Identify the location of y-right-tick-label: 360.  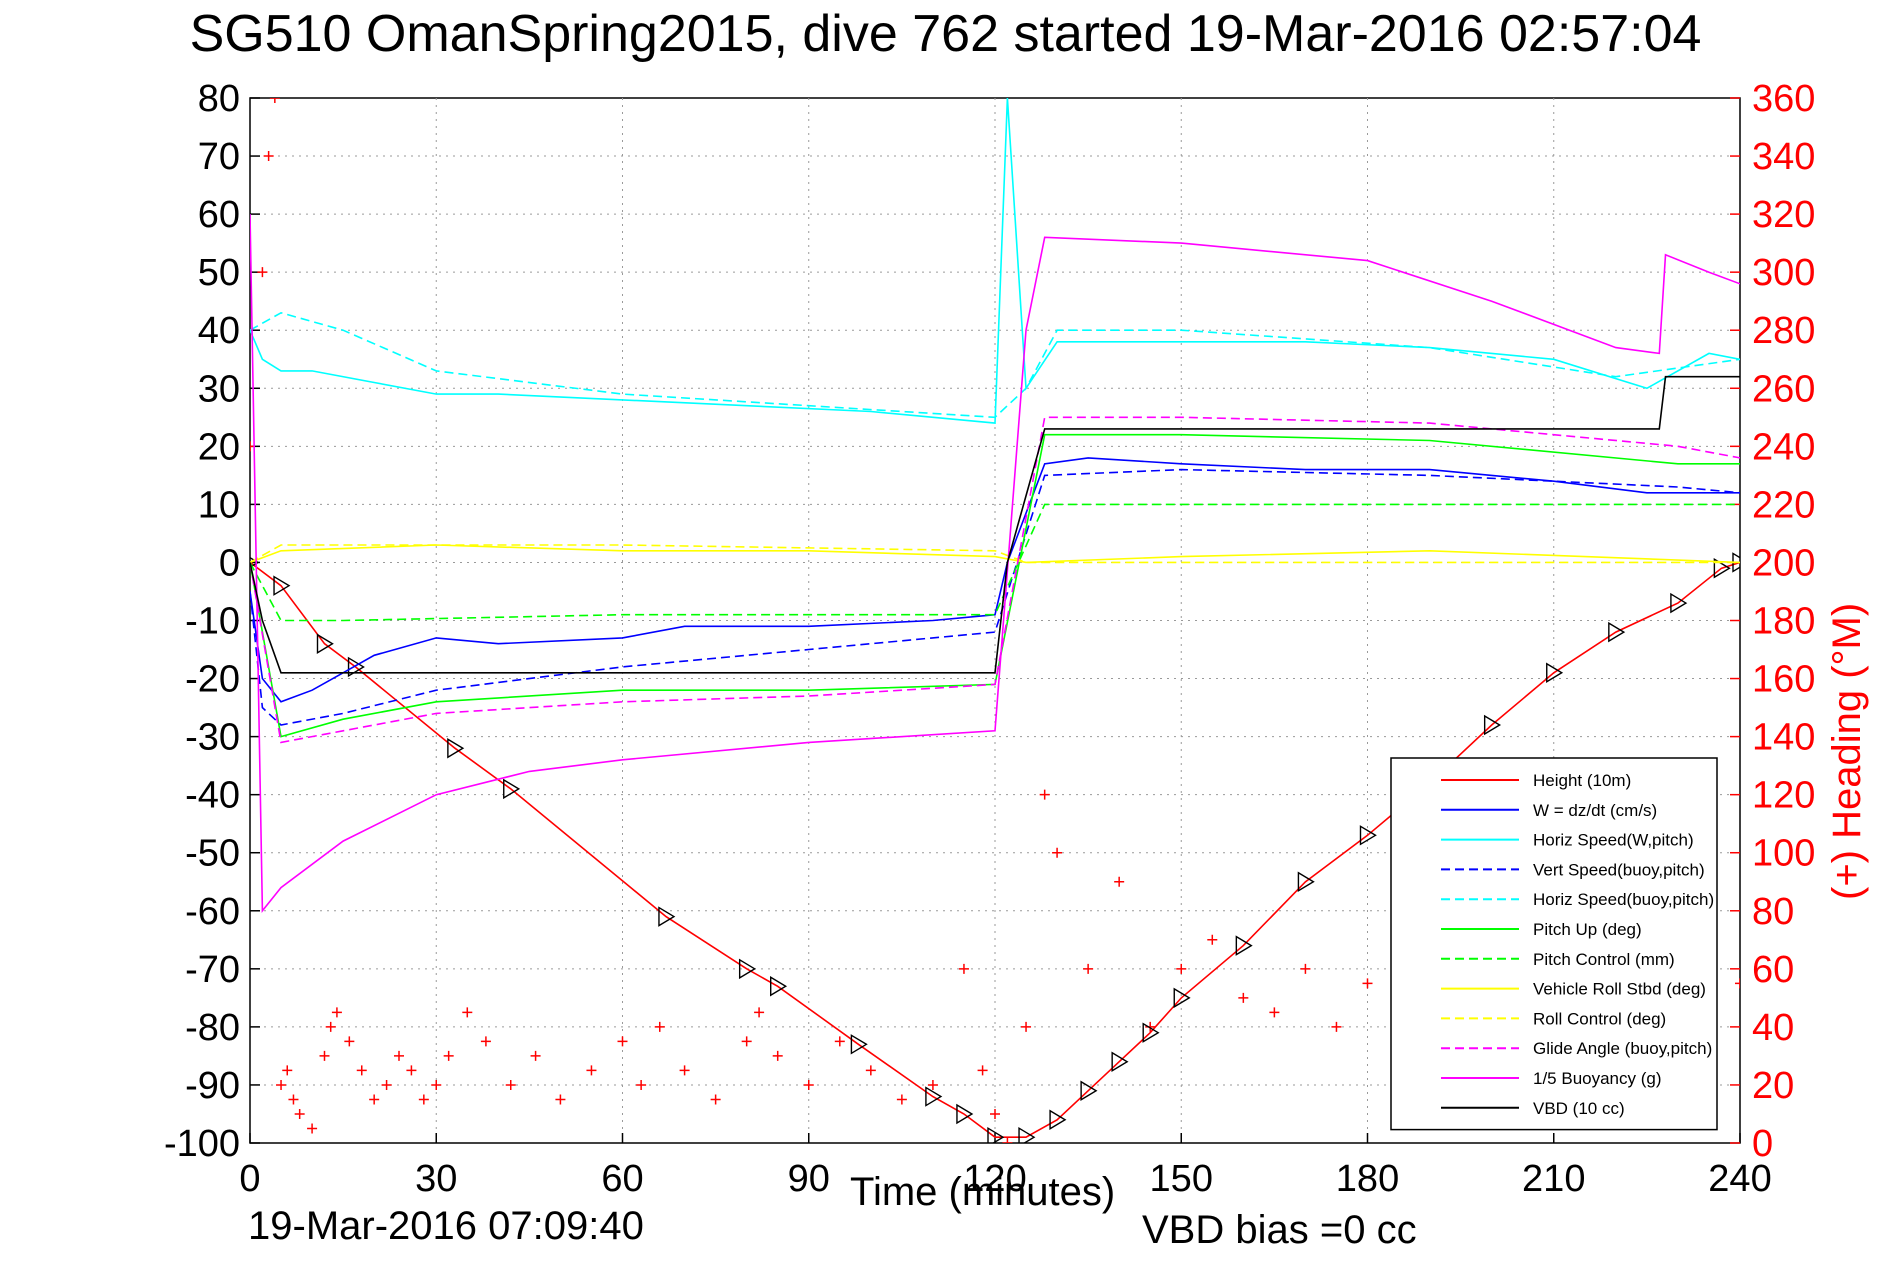
(1783, 99).